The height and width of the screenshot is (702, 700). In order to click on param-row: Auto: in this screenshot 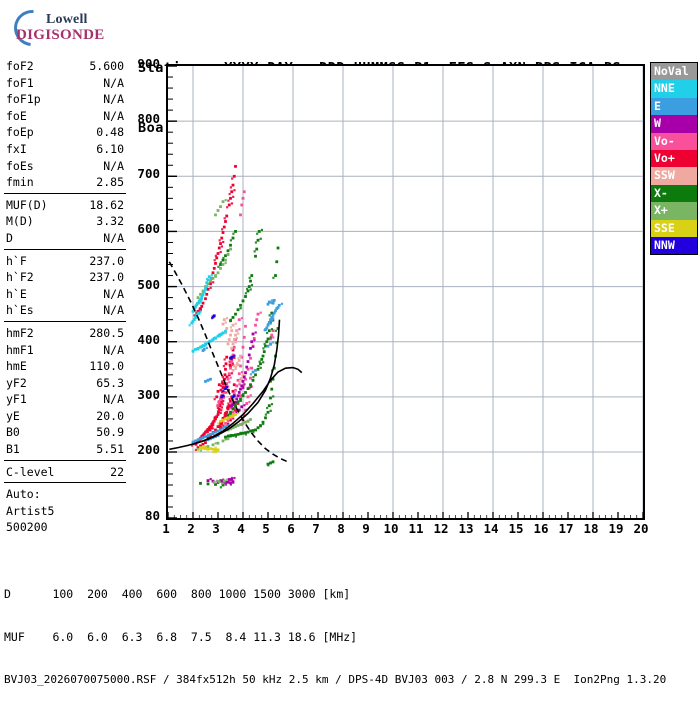, I will do `click(65, 494)`.